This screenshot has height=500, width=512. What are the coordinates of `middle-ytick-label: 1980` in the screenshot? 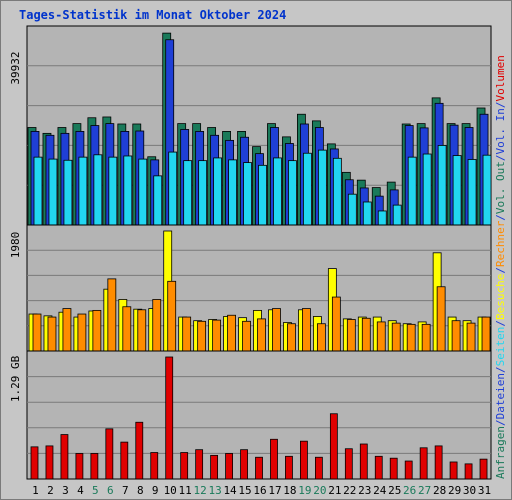 It's located at (15, 245).